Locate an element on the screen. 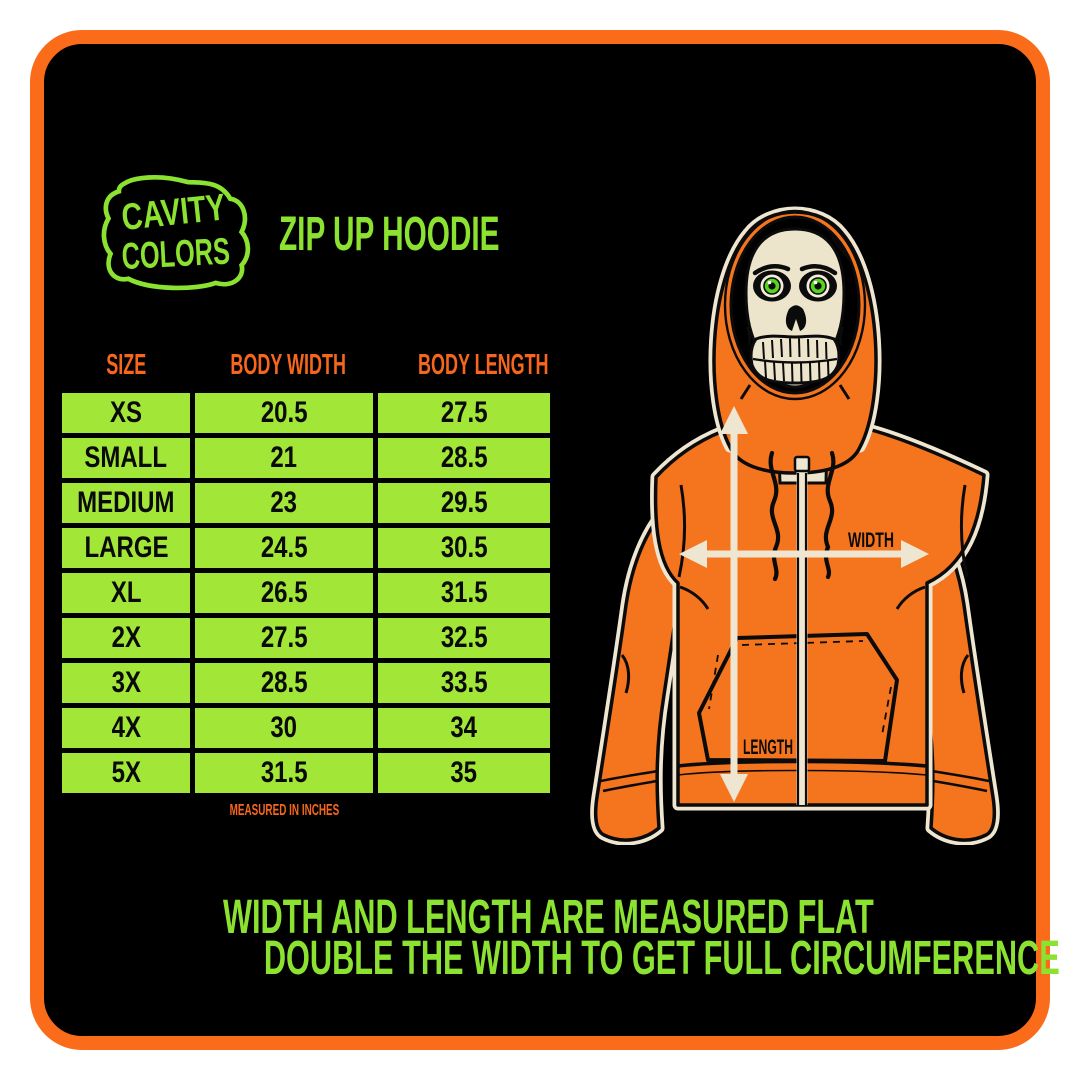  body-width-value: 24.5 is located at coordinates (284, 548).